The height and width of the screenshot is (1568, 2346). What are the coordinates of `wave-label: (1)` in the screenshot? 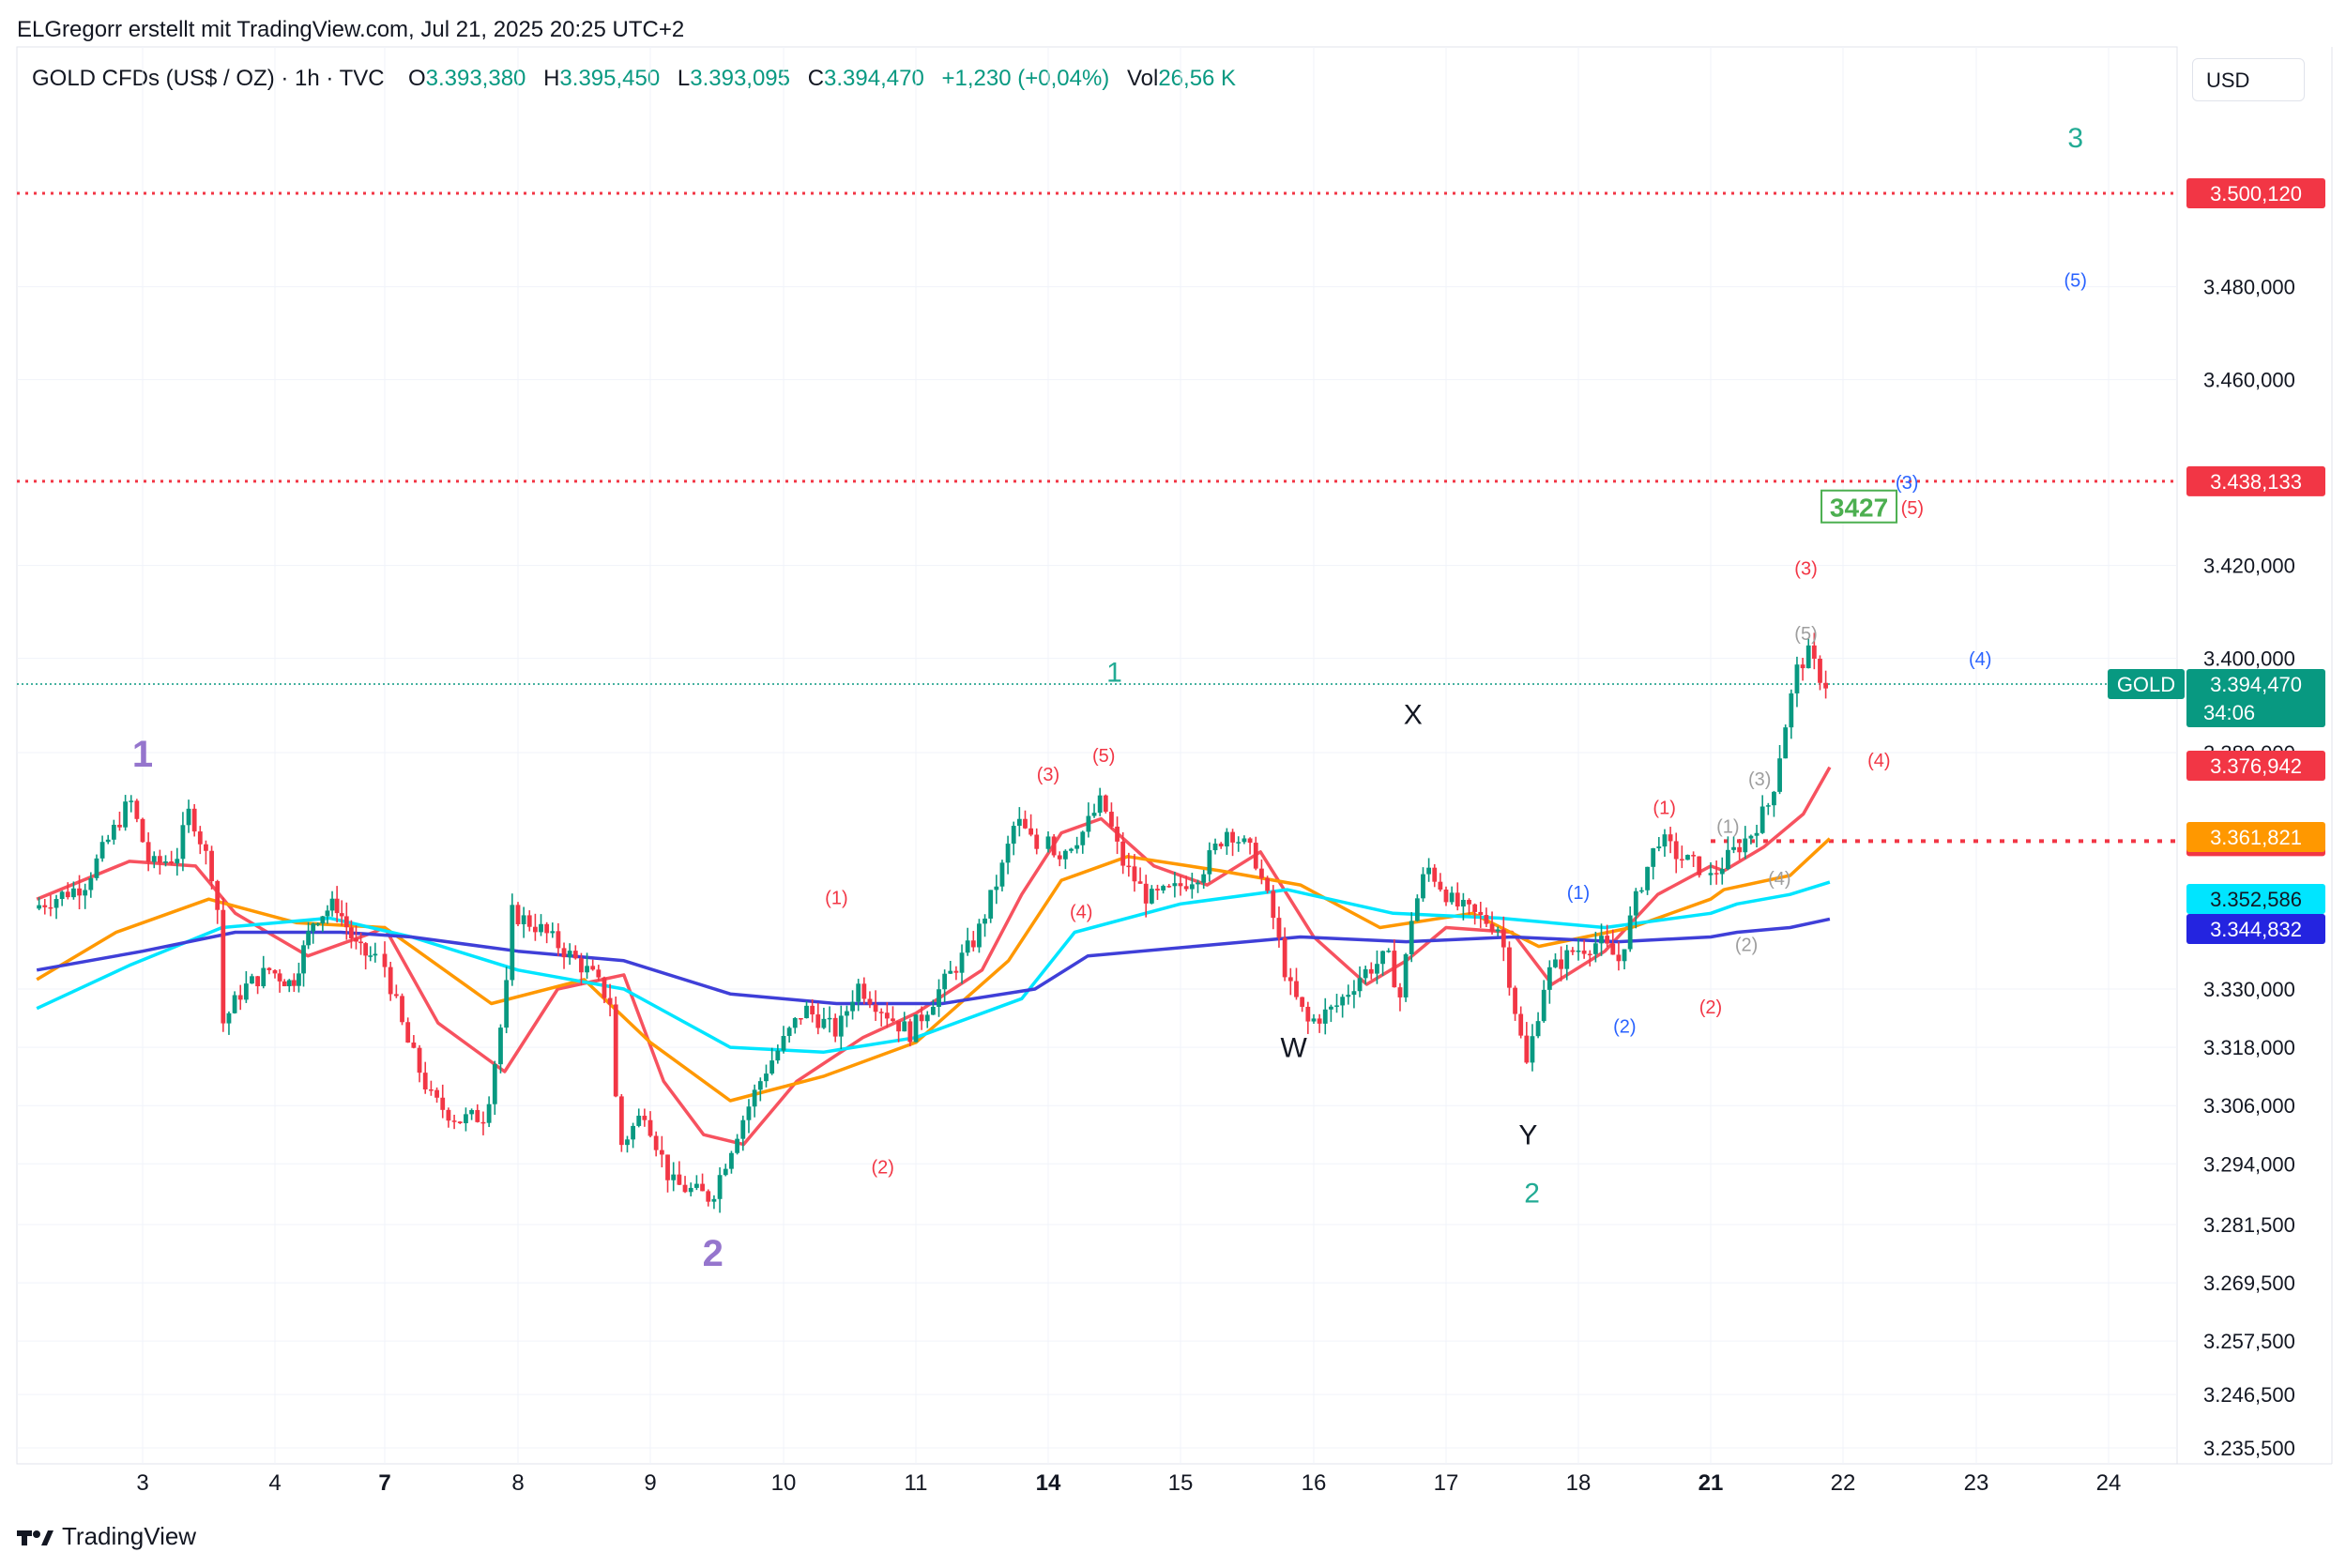 It's located at (1664, 808).